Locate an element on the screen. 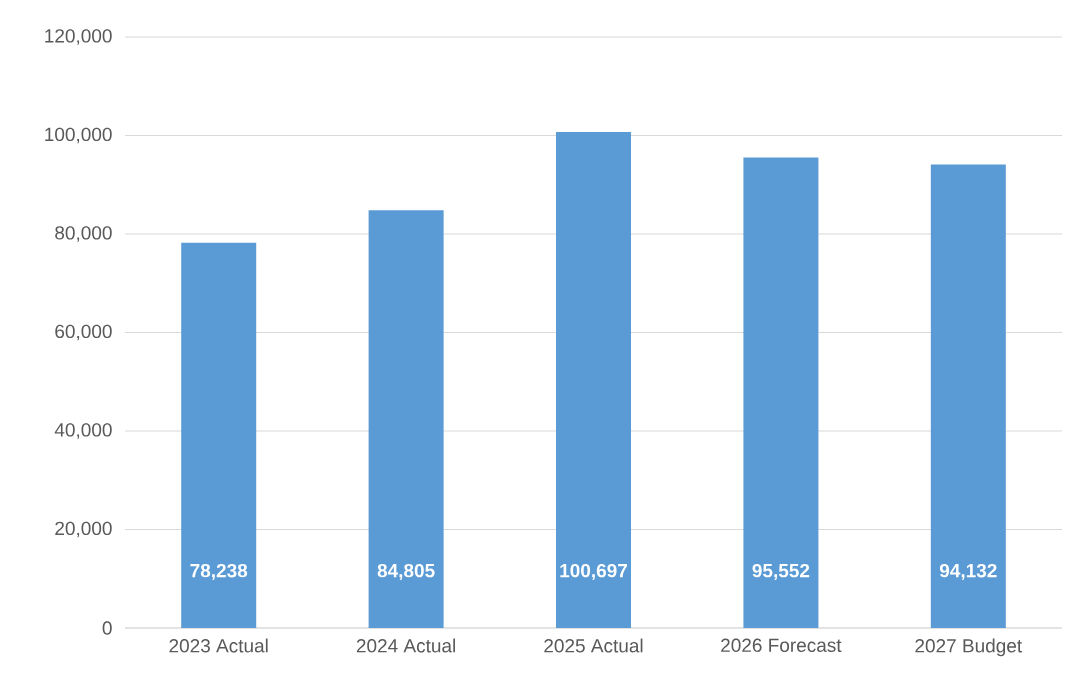 This screenshot has width=1077, height=683. y-tick-label: 60,000 is located at coordinates (83, 332).